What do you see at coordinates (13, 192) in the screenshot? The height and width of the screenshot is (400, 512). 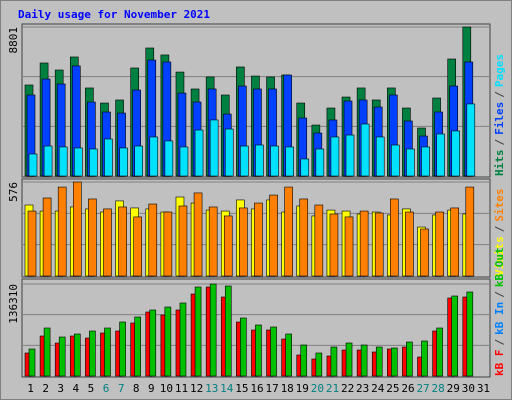 I see `y-tick-label: 576` at bounding box center [13, 192].